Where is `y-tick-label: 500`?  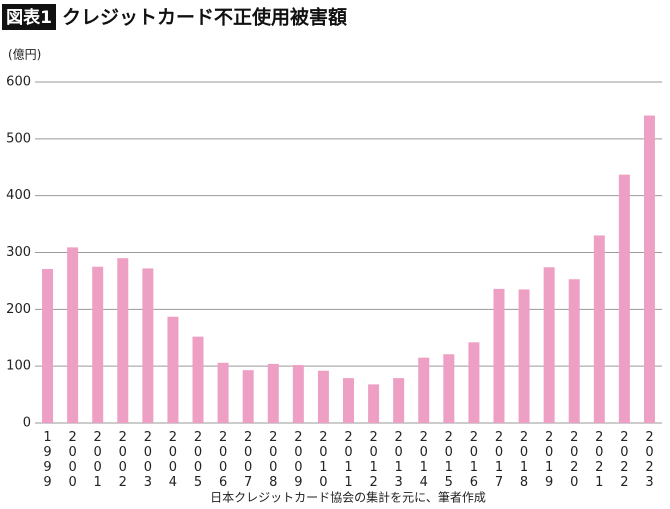 y-tick-label: 500 is located at coordinates (18, 138).